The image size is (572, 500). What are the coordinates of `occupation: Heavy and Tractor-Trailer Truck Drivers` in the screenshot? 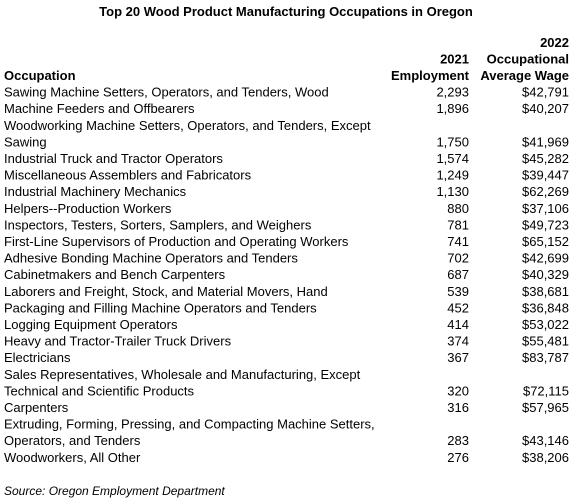 It's located at (118, 341).